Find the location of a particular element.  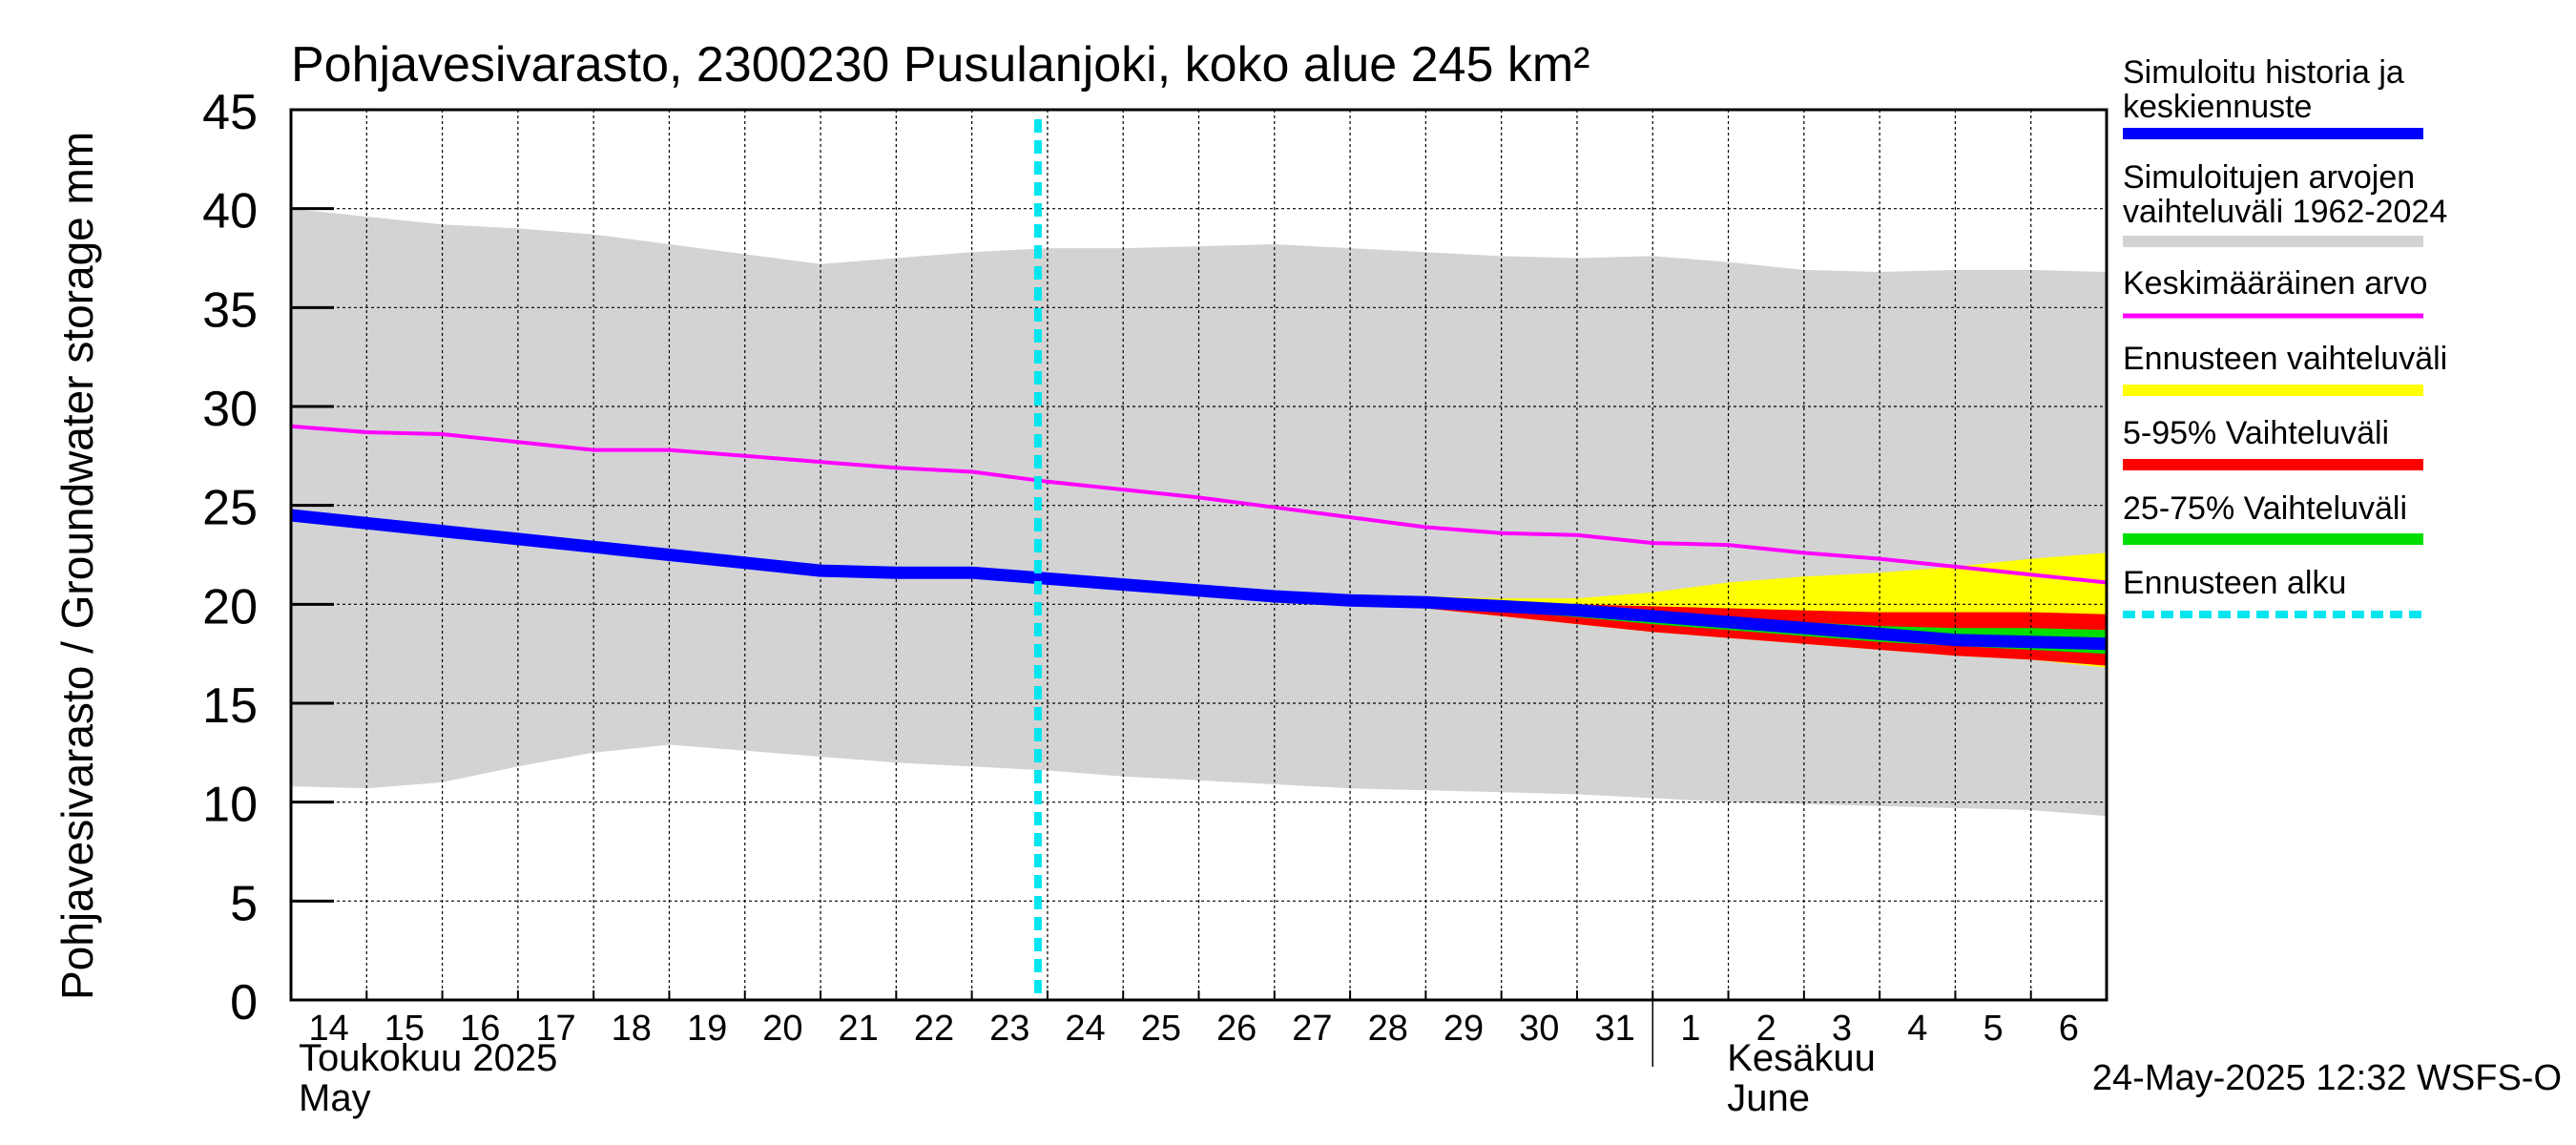

x-day-label: 6 is located at coordinates (2069, 1029).